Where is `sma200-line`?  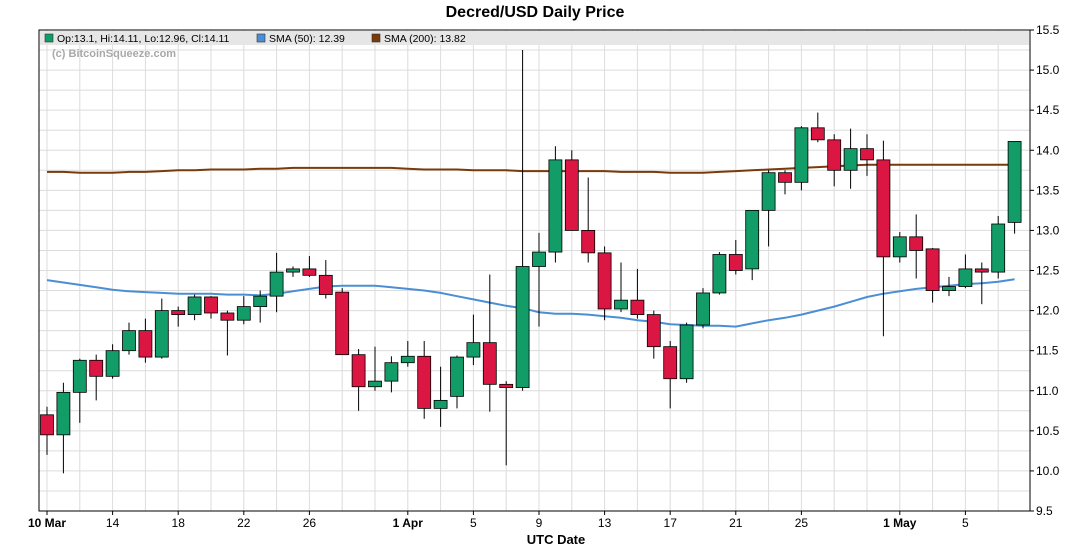
sma200-line is located at coordinates (531, 168).